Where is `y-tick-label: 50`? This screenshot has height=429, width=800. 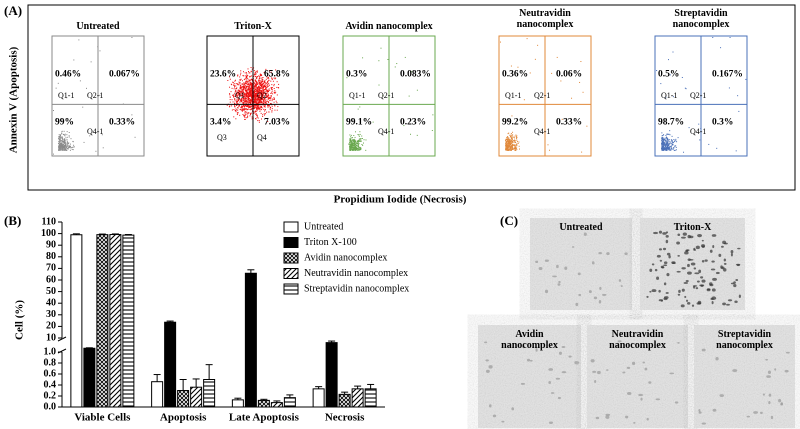 y-tick-label: 50 is located at coordinates (51, 291).